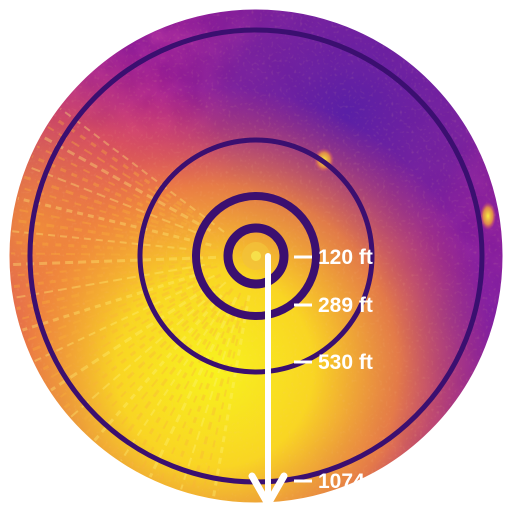 The image size is (512, 512). What do you see at coordinates (268, 380) in the screenshot?
I see `down-arrow-icon` at bounding box center [268, 380].